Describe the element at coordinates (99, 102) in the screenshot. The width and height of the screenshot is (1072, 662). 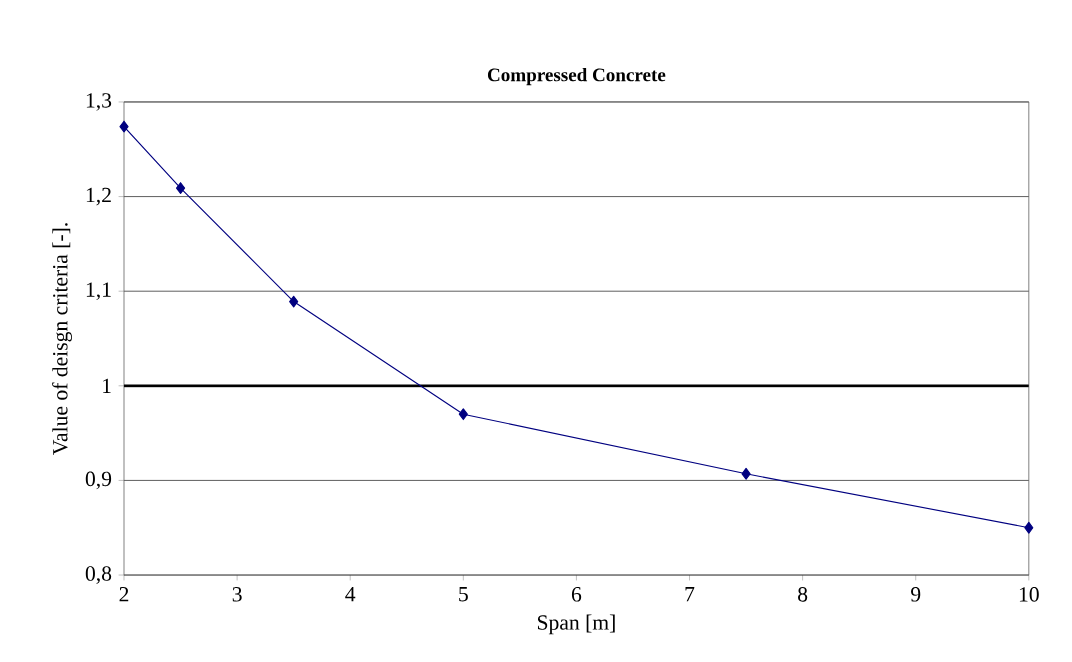
I see `y-tick-label: 1,3` at that location.